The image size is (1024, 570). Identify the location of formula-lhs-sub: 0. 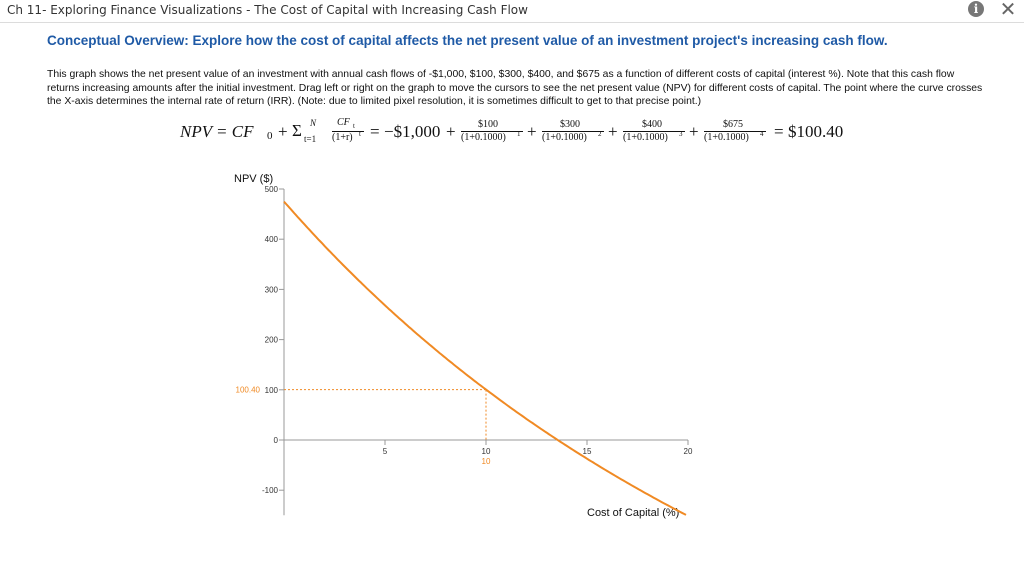
(270, 136).